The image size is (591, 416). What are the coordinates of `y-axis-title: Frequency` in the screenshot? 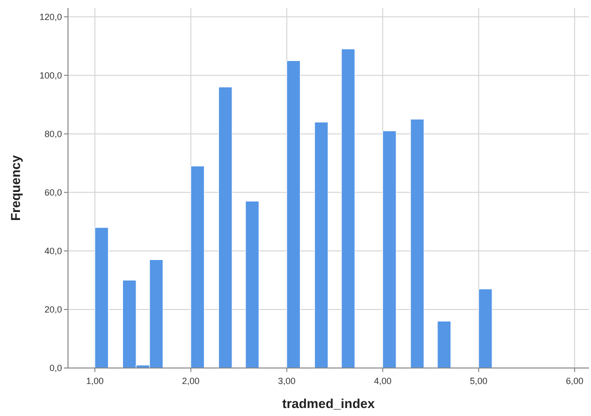 It's located at (15, 187).